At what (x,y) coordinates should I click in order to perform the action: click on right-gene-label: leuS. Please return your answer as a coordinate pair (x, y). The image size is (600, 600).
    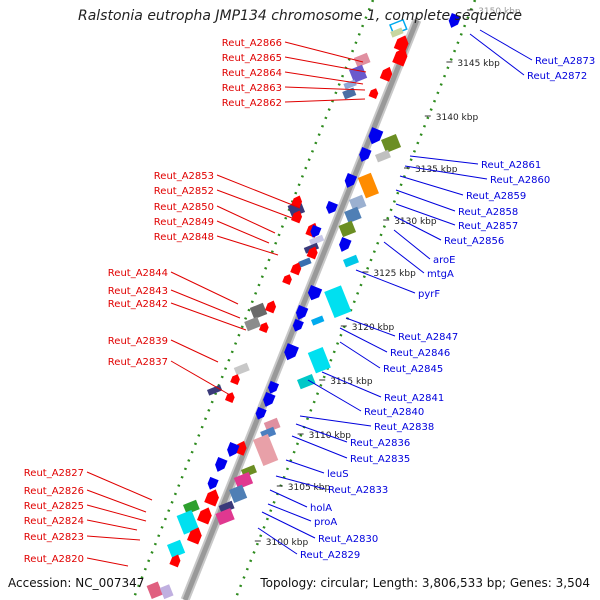
    Looking at the image, I should click on (338, 474).